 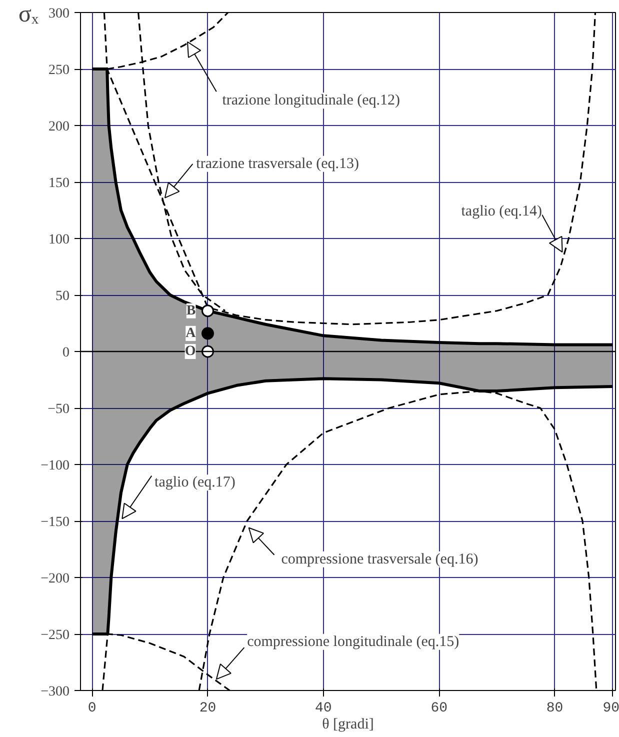 What do you see at coordinates (353, 642) in the screenshot?
I see `text: compressione longitudinale (eq.15)` at bounding box center [353, 642].